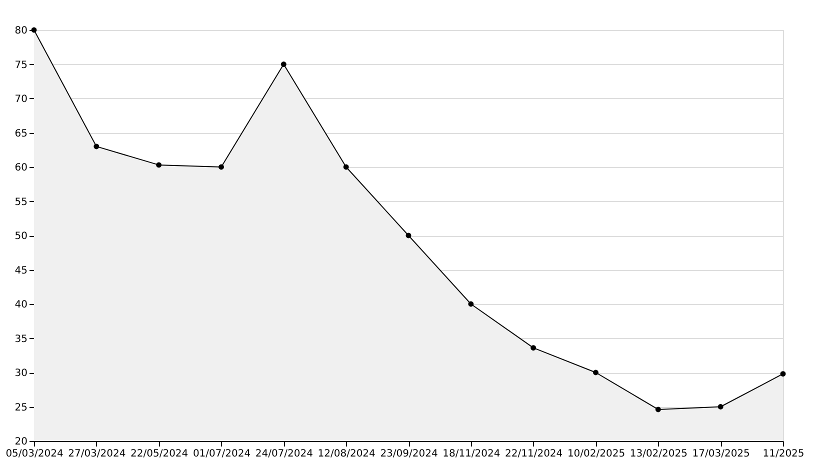 This screenshot has height=468, width=834. What do you see at coordinates (21, 339) in the screenshot?
I see `y-tick-label: 35` at bounding box center [21, 339].